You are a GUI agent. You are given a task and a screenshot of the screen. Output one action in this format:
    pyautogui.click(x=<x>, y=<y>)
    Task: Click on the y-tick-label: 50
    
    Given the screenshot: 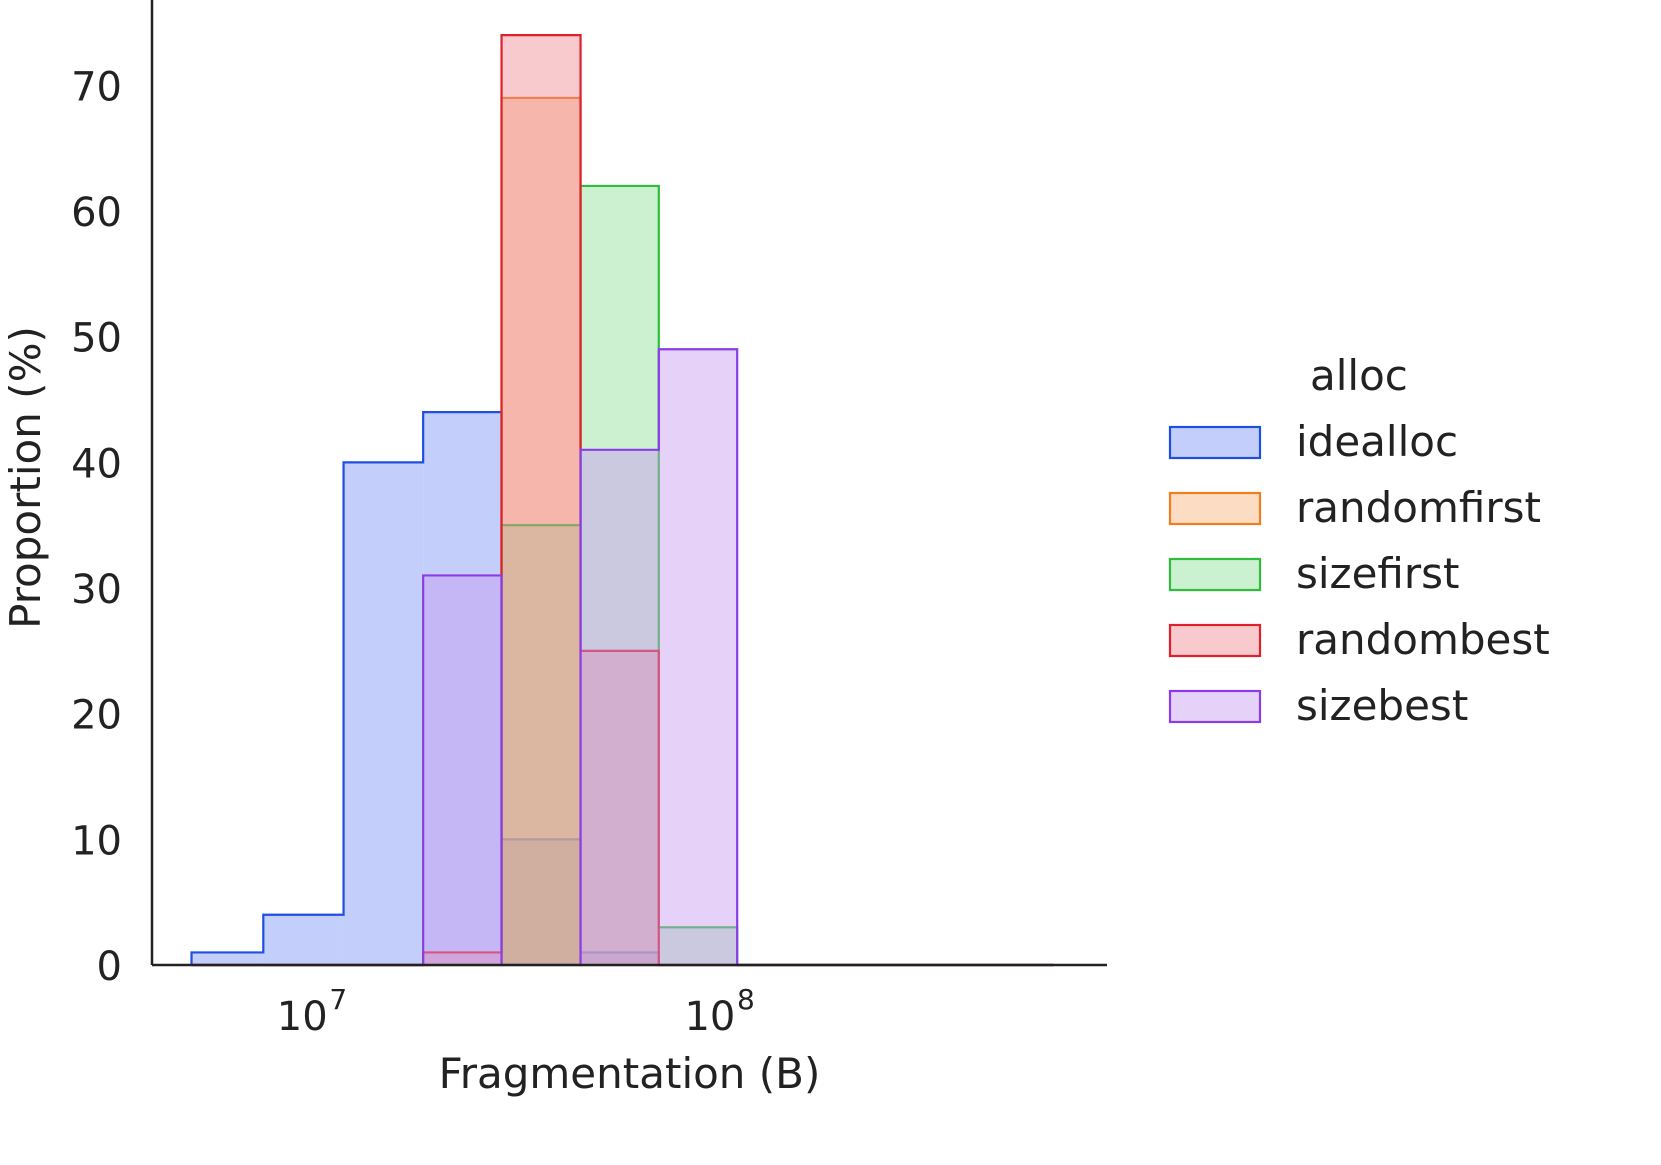 What is the action you would take?
    pyautogui.click(x=96, y=339)
    